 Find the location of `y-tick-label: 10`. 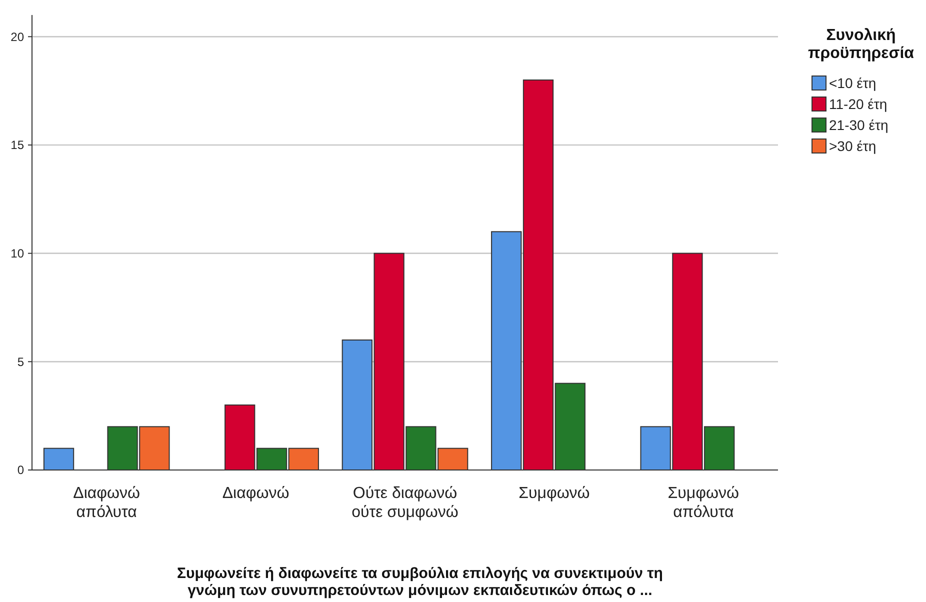

y-tick-label: 10 is located at coordinates (17, 253).